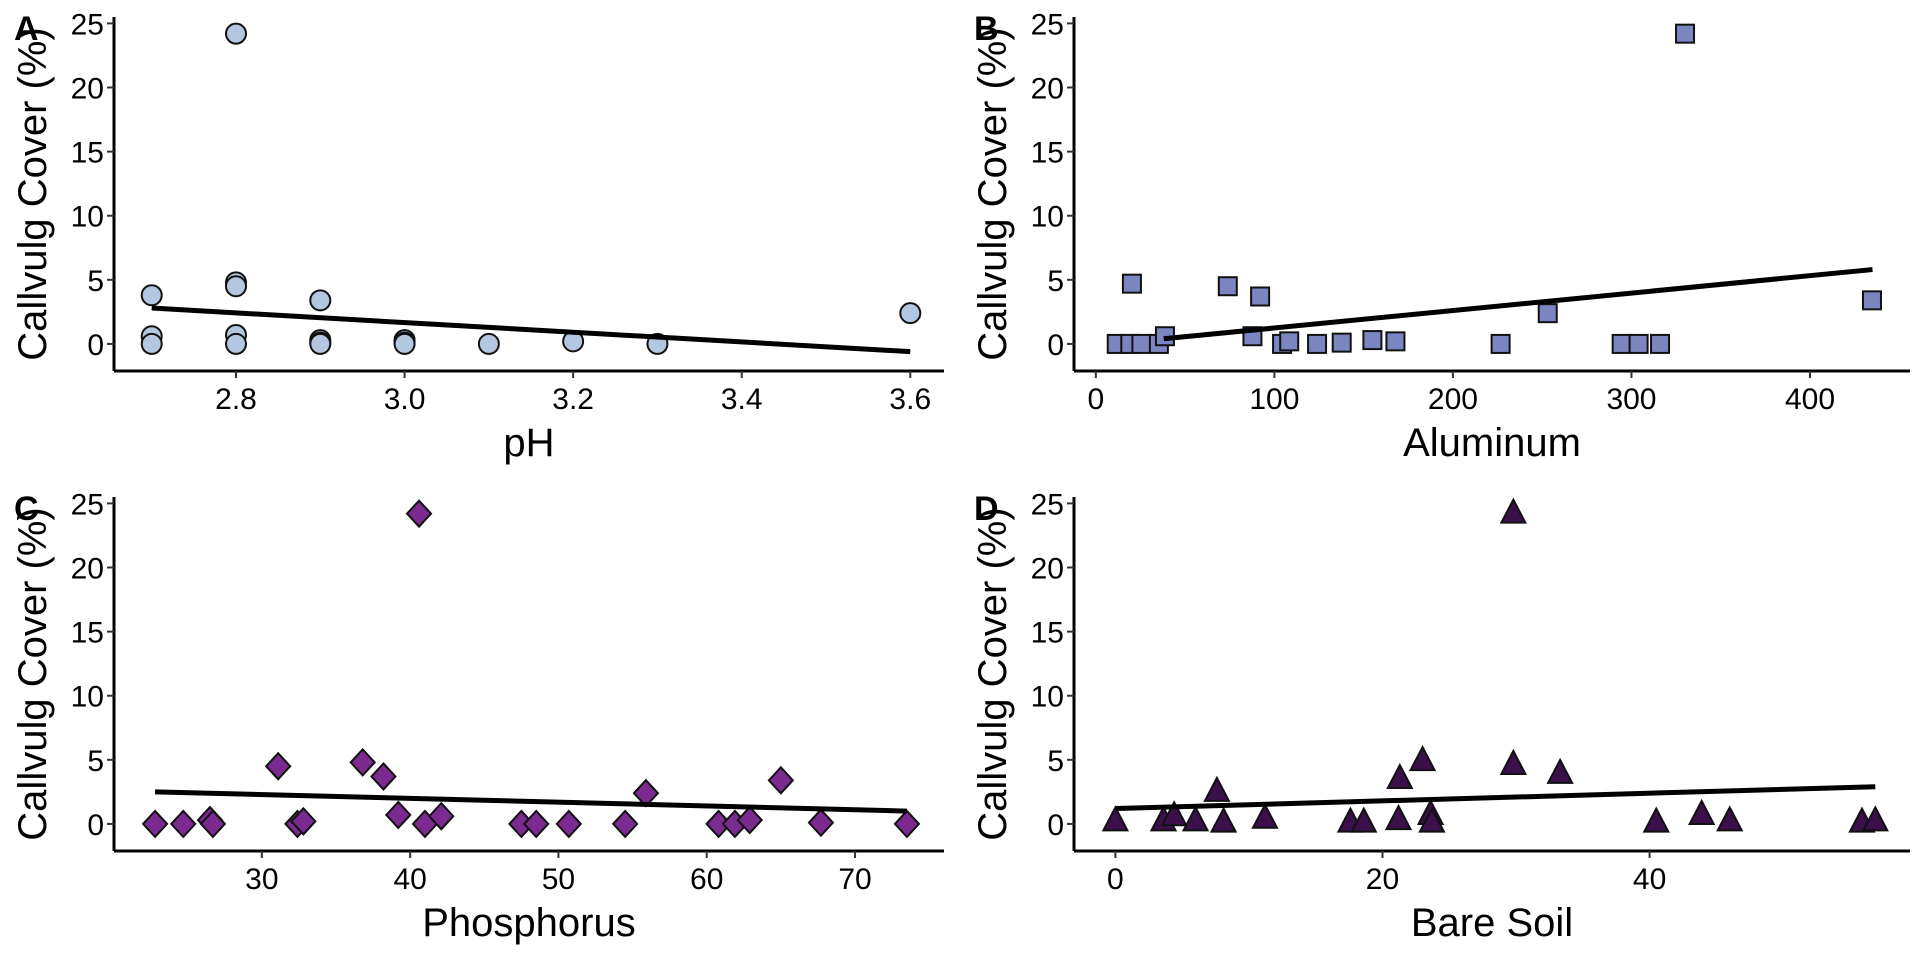  Describe the element at coordinates (854, 879) in the screenshot. I see `x-tick-label: 70` at that location.